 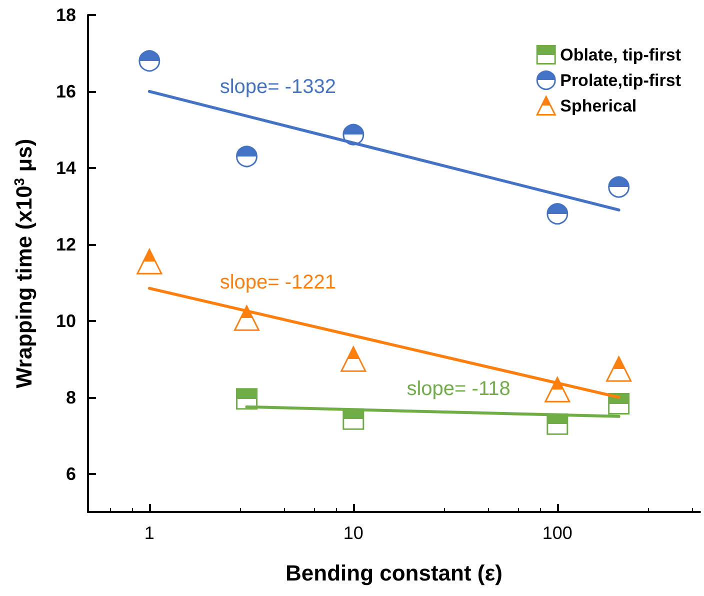 I want to click on legend-label: Prolate,tip-first, so click(x=621, y=80).